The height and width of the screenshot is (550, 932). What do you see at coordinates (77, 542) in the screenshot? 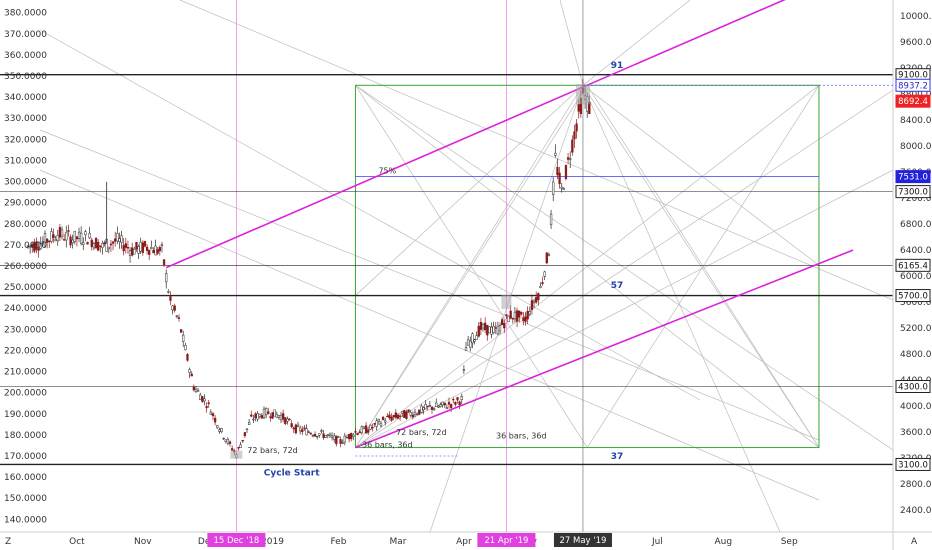
I see `x-axis-label: Oct` at bounding box center [77, 542].